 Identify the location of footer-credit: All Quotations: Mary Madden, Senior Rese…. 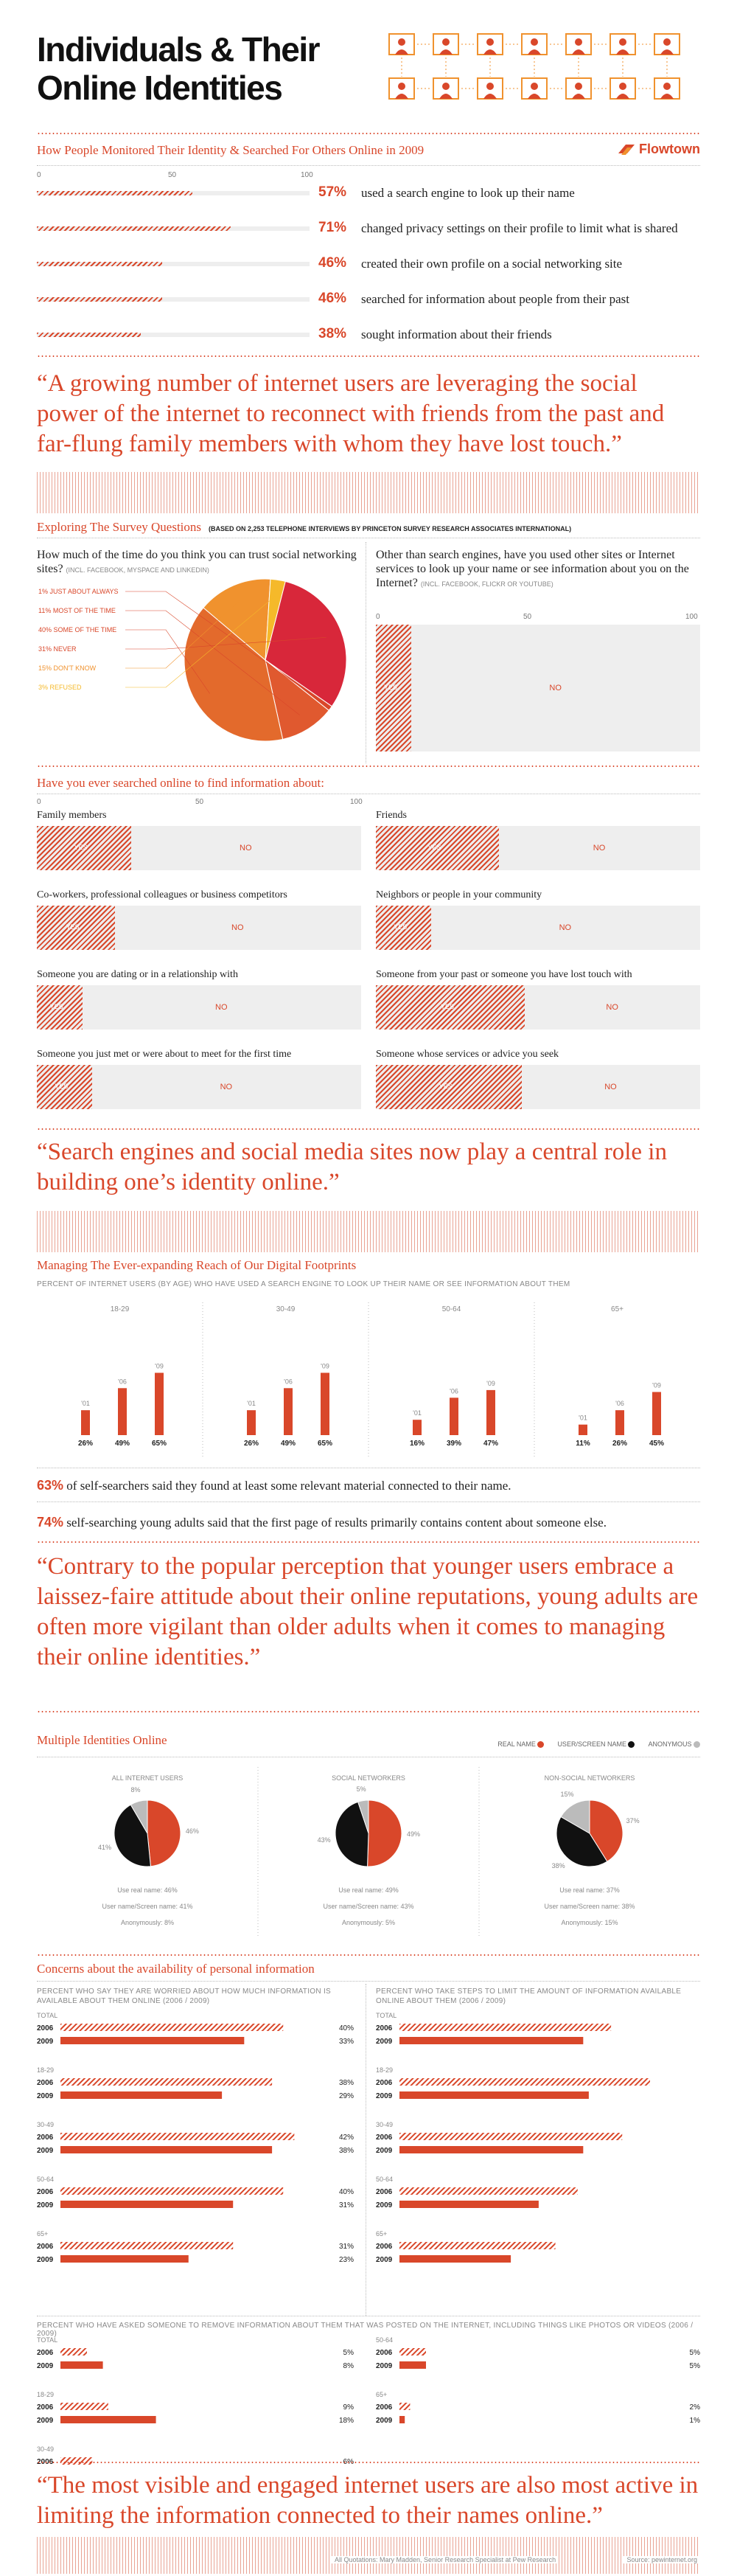
(445, 2559).